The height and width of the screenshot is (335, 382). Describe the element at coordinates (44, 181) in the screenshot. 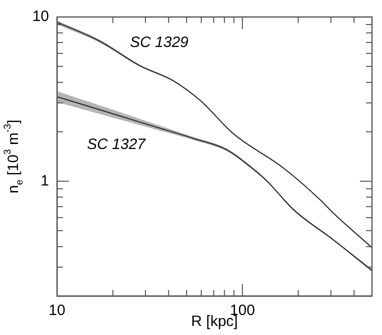

I see `y-tick-label: 1` at that location.